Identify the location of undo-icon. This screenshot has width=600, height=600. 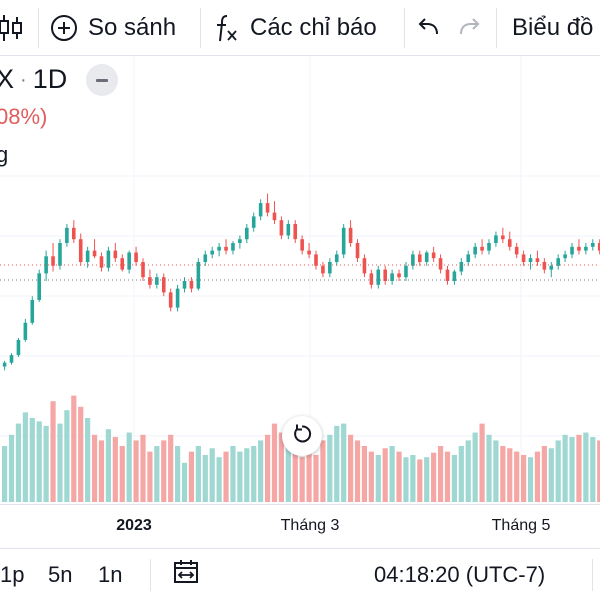
(429, 28).